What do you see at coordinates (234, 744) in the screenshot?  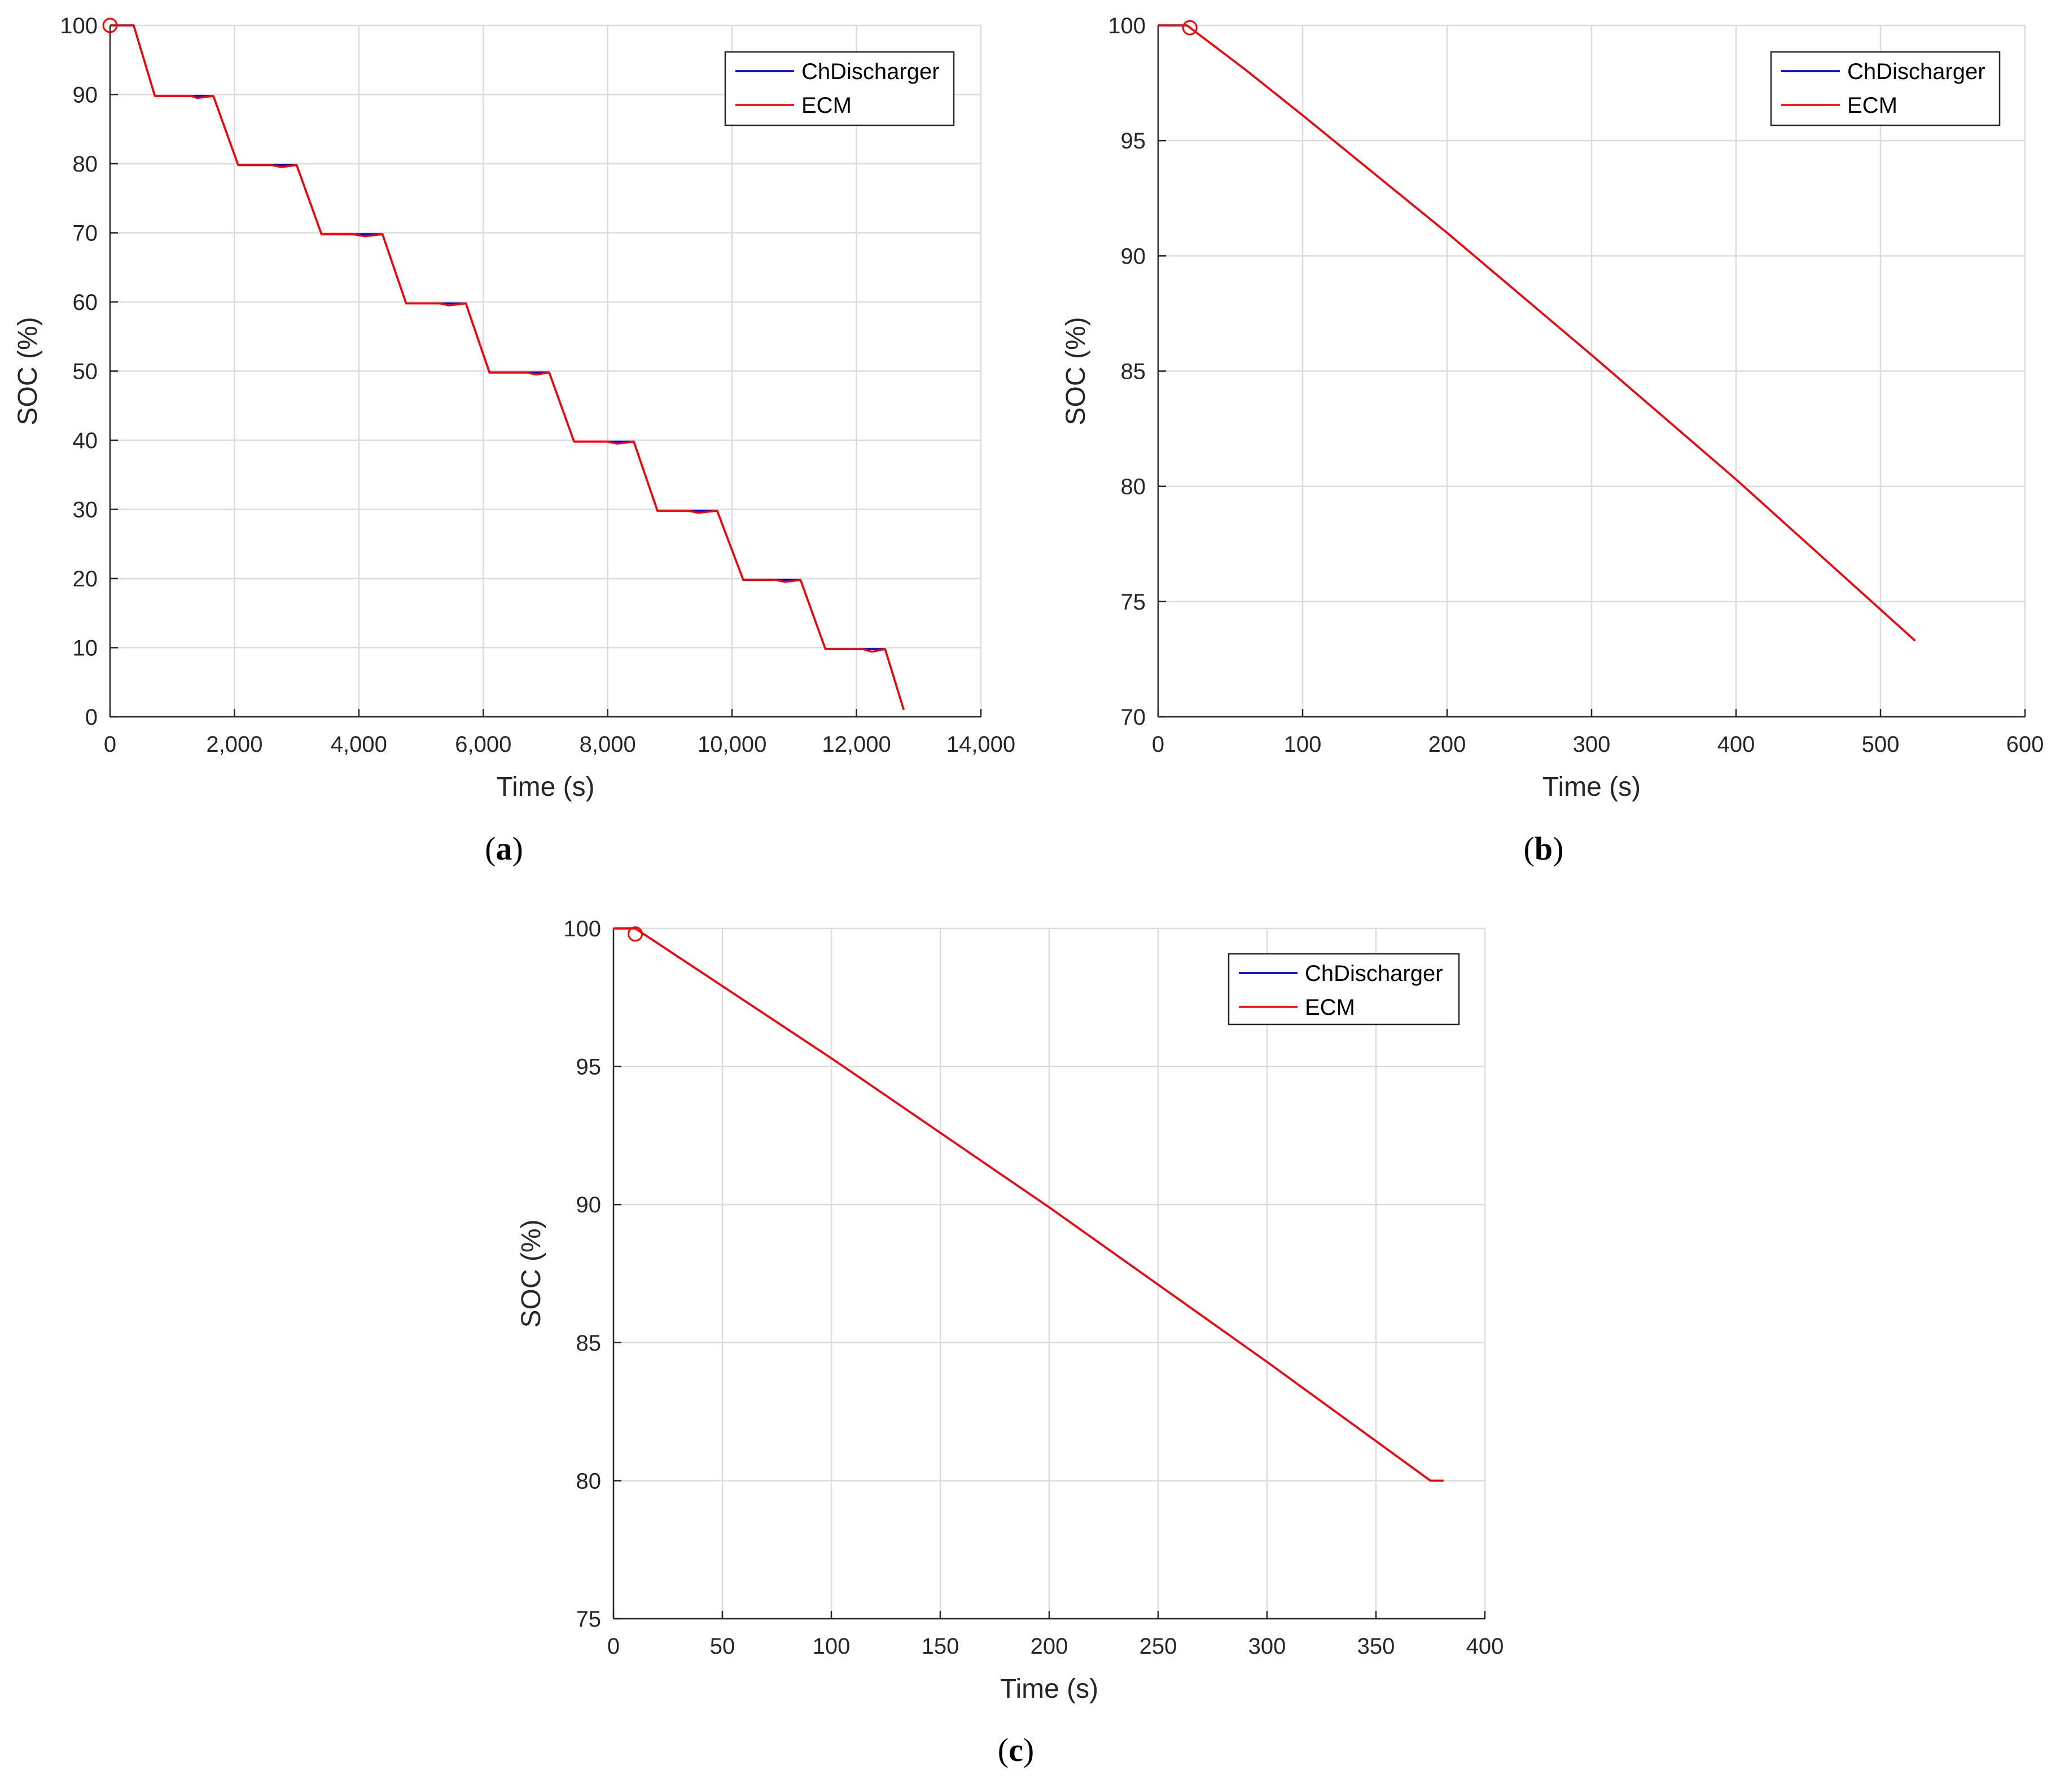 I see `x-tick-label: 2,000` at bounding box center [234, 744].